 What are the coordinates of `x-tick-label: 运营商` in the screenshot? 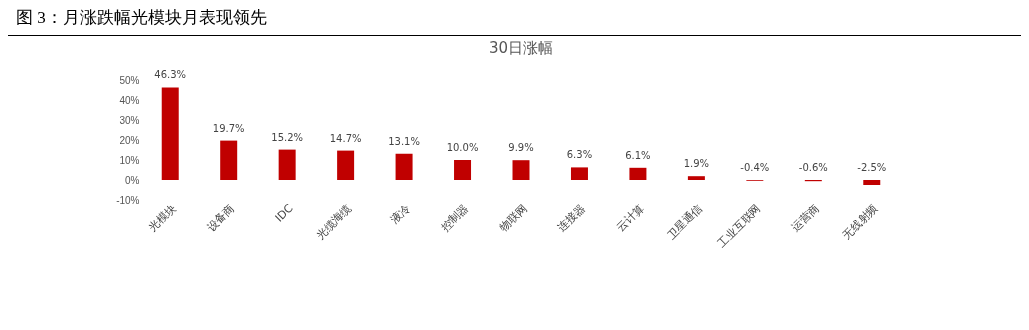 It's located at (805, 218).